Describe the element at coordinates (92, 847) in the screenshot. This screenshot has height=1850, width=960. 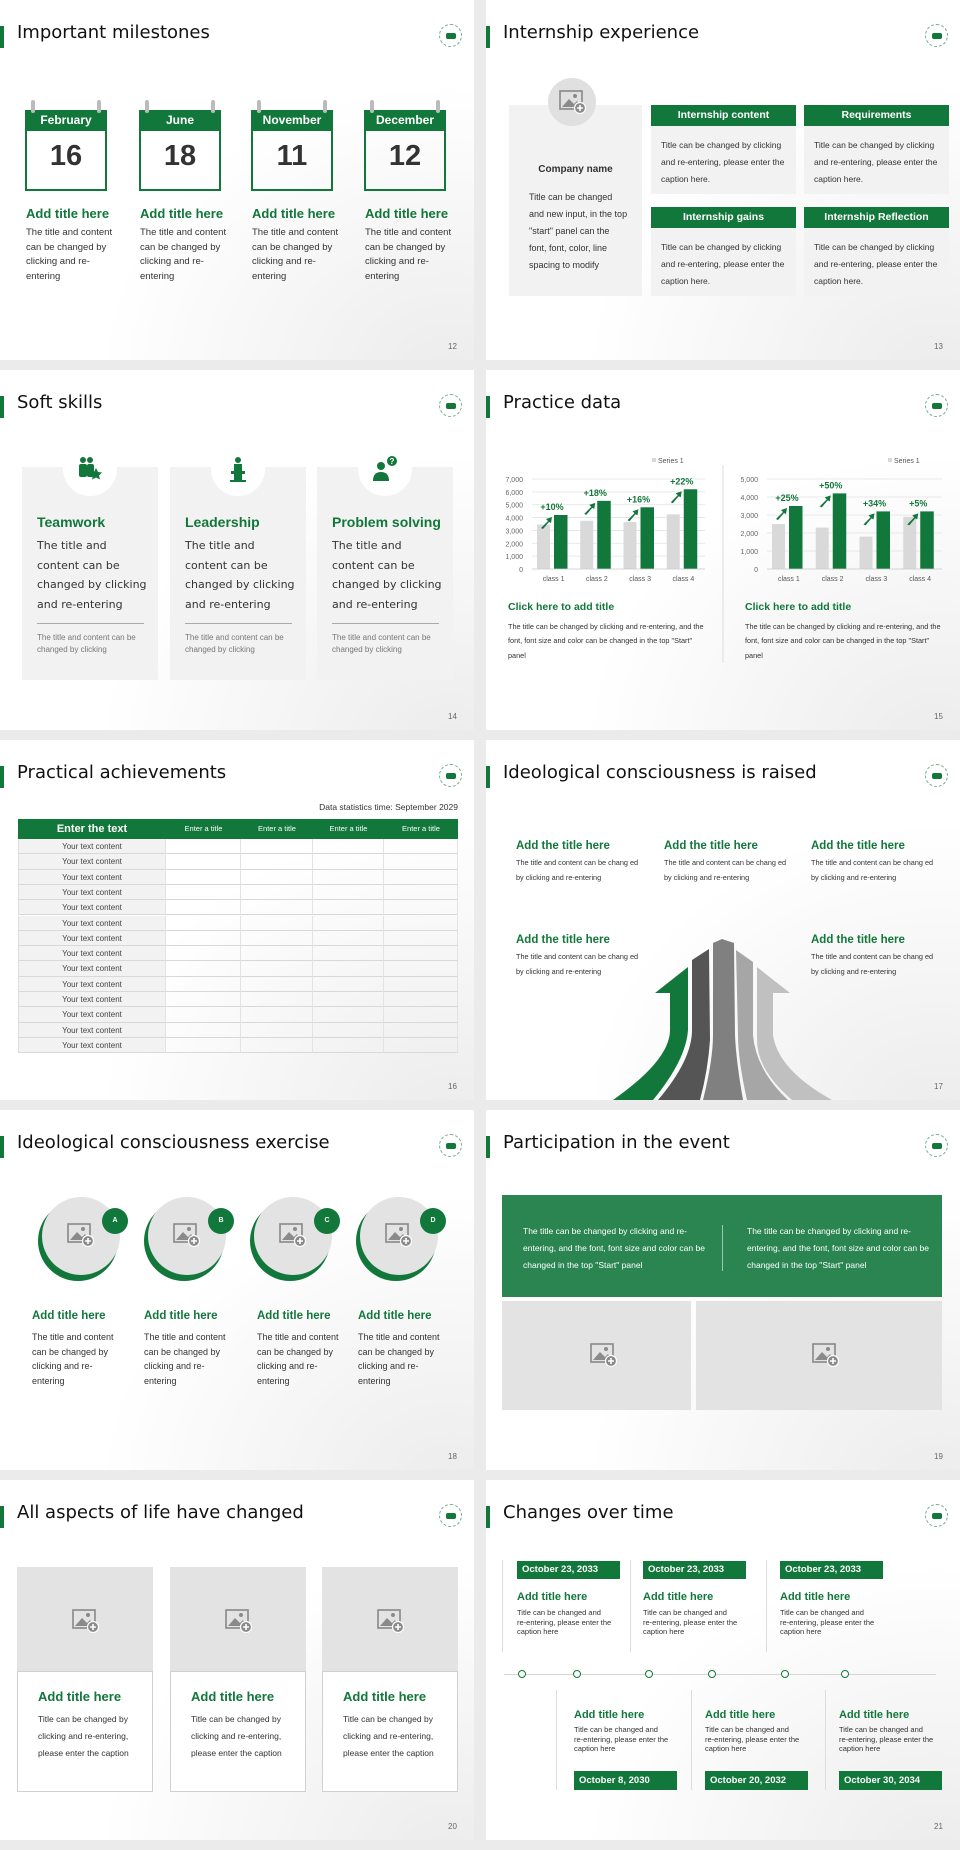
I see `table-row-label: Your text content` at that location.